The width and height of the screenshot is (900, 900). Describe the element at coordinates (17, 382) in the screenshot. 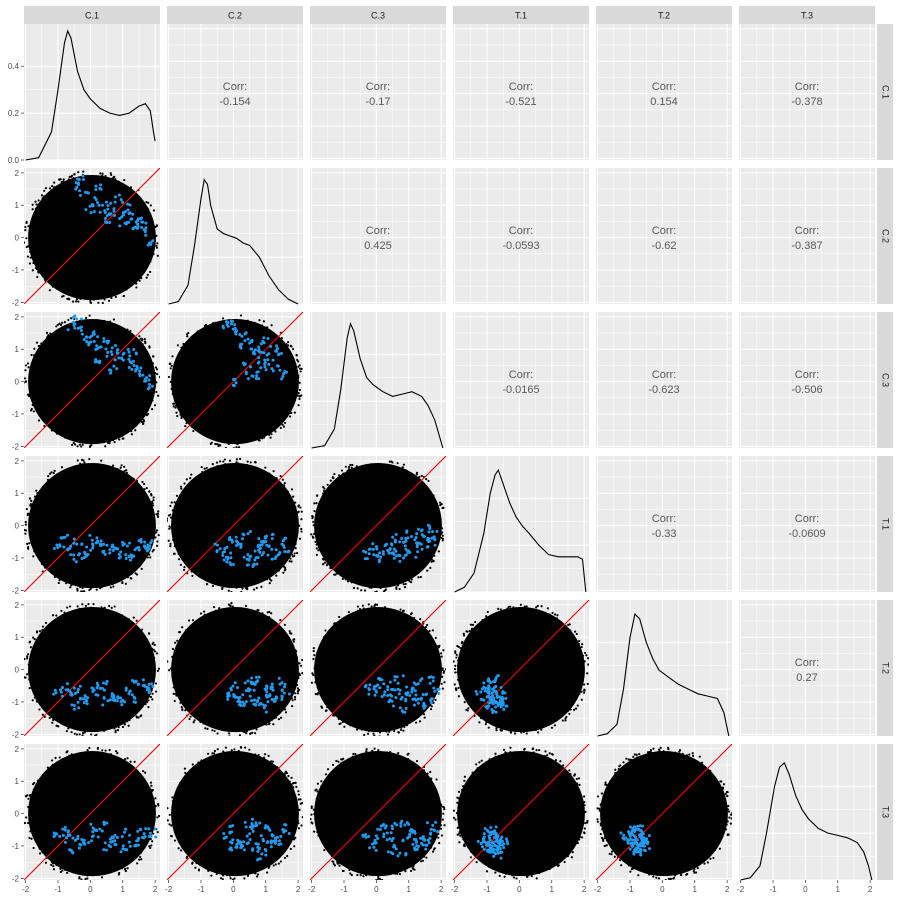

I see `y-tick-label: 0` at that location.